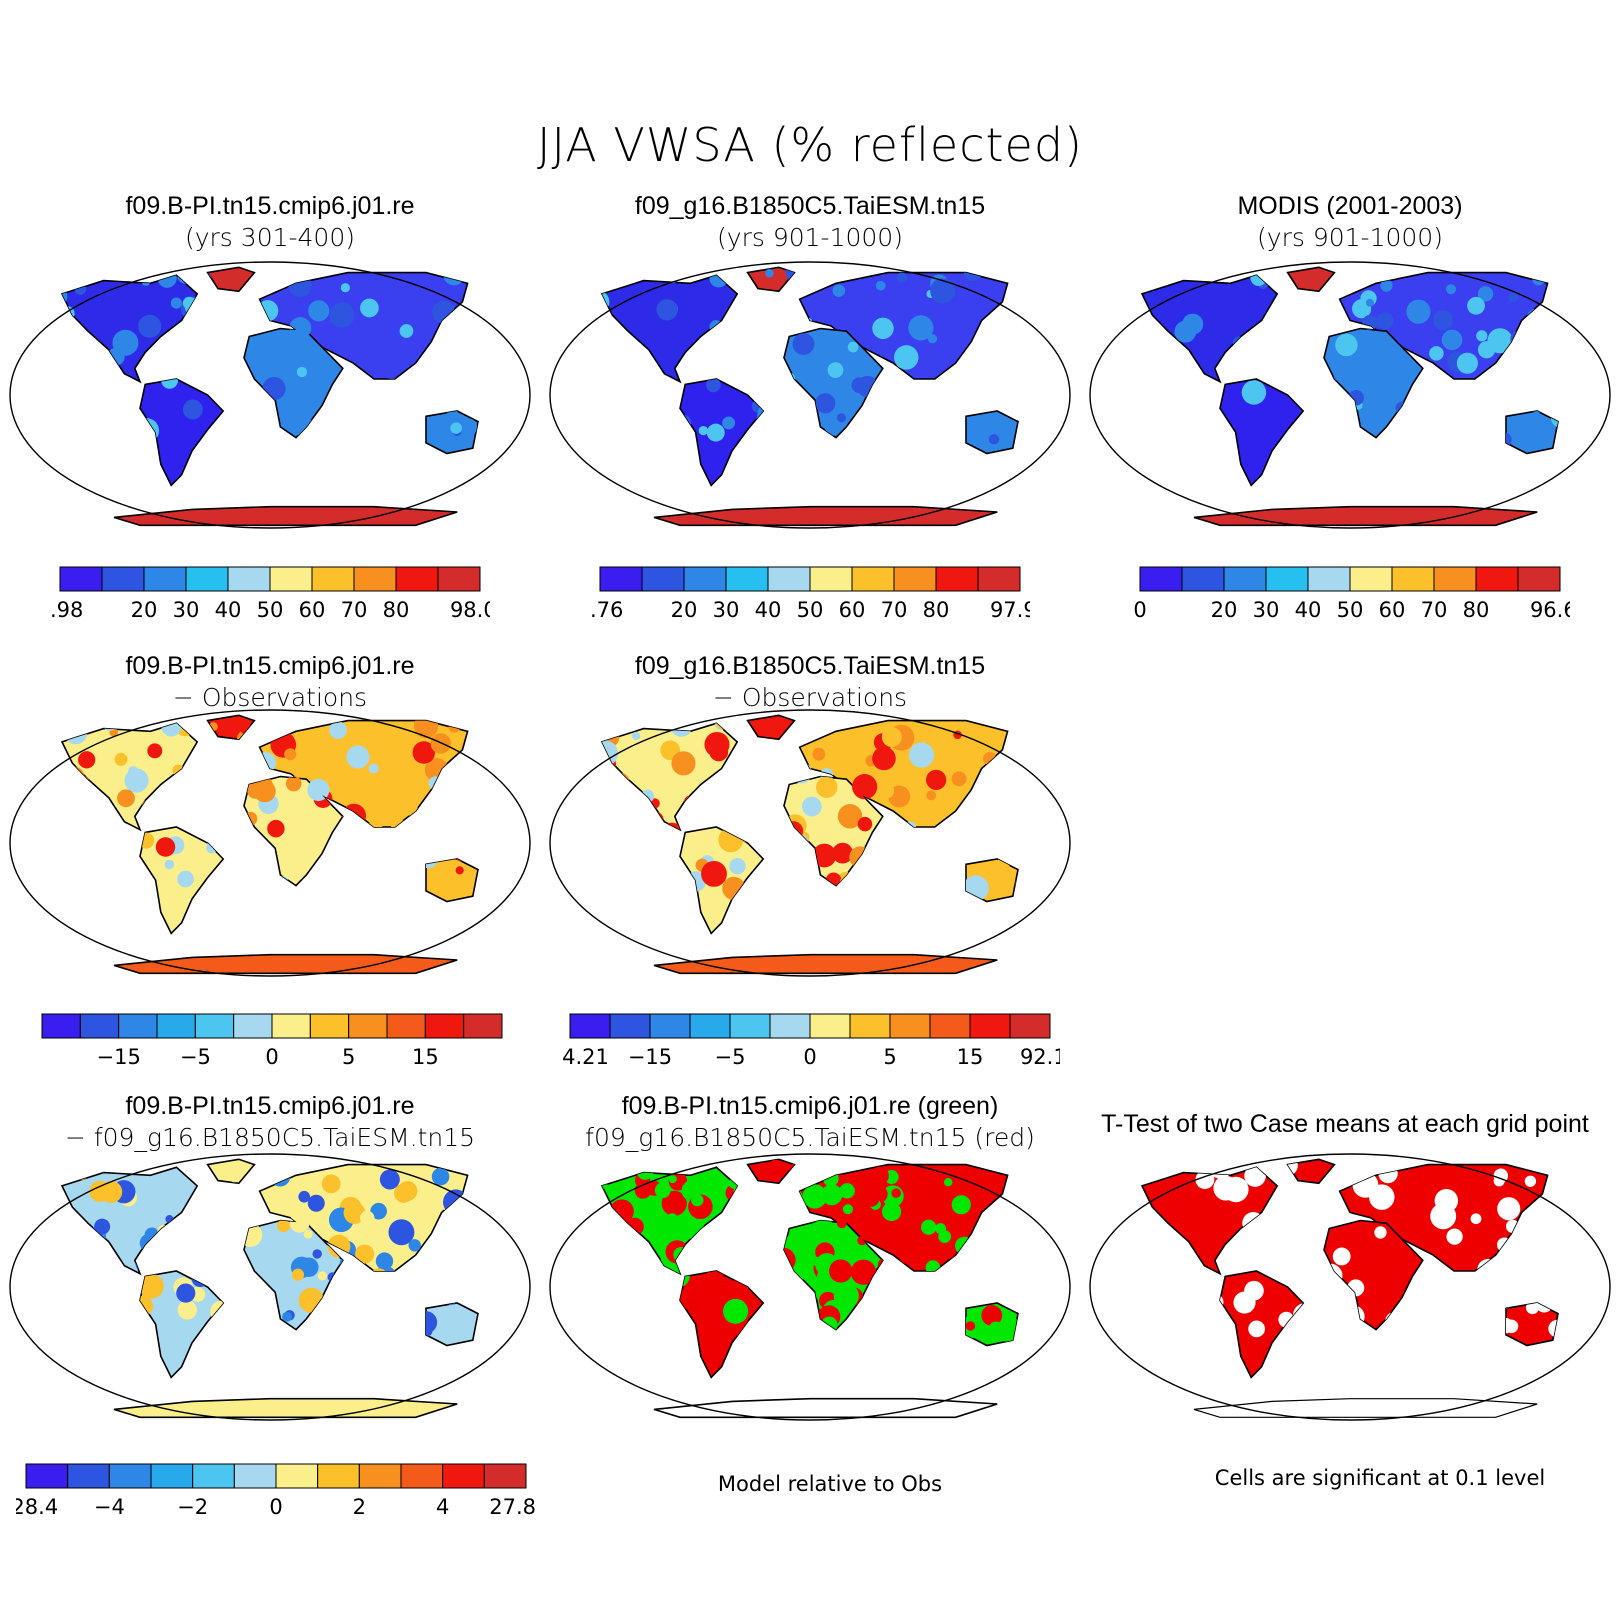 This screenshot has width=1620, height=1620. Describe the element at coordinates (768, 610) in the screenshot. I see `colorbar-tick-label: 40` at that location.